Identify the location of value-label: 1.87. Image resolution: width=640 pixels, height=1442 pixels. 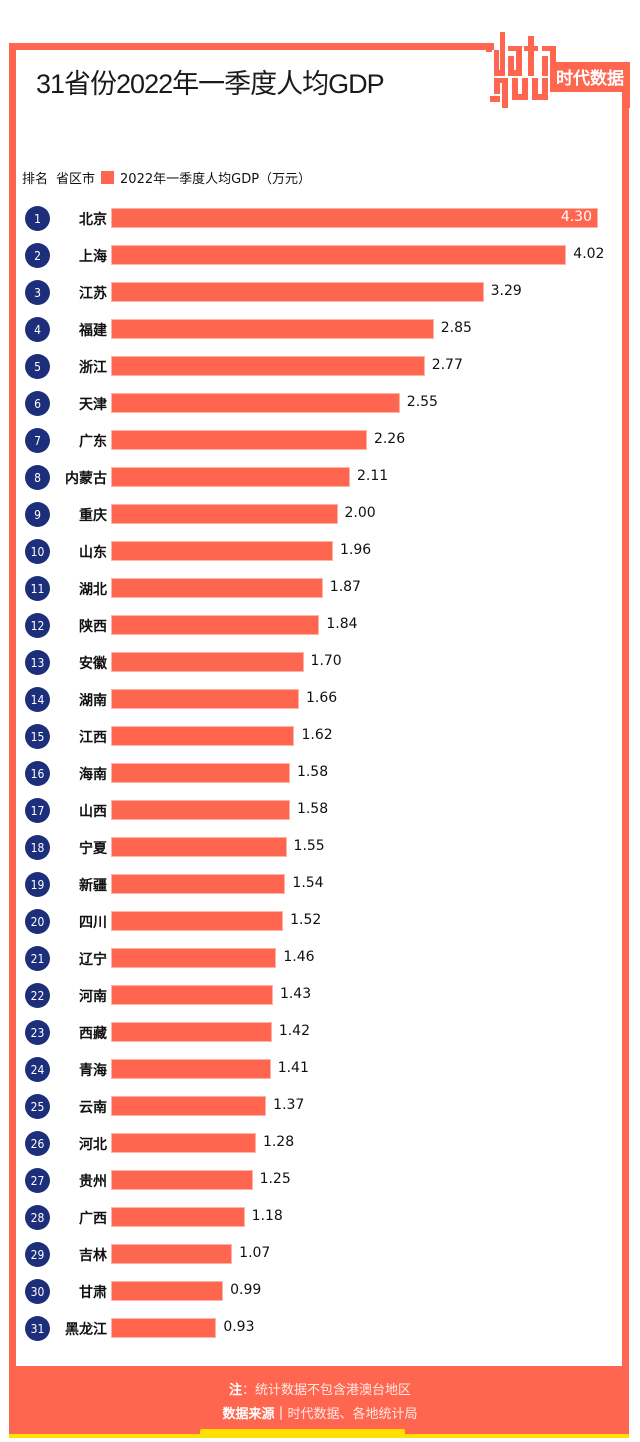
(345, 587).